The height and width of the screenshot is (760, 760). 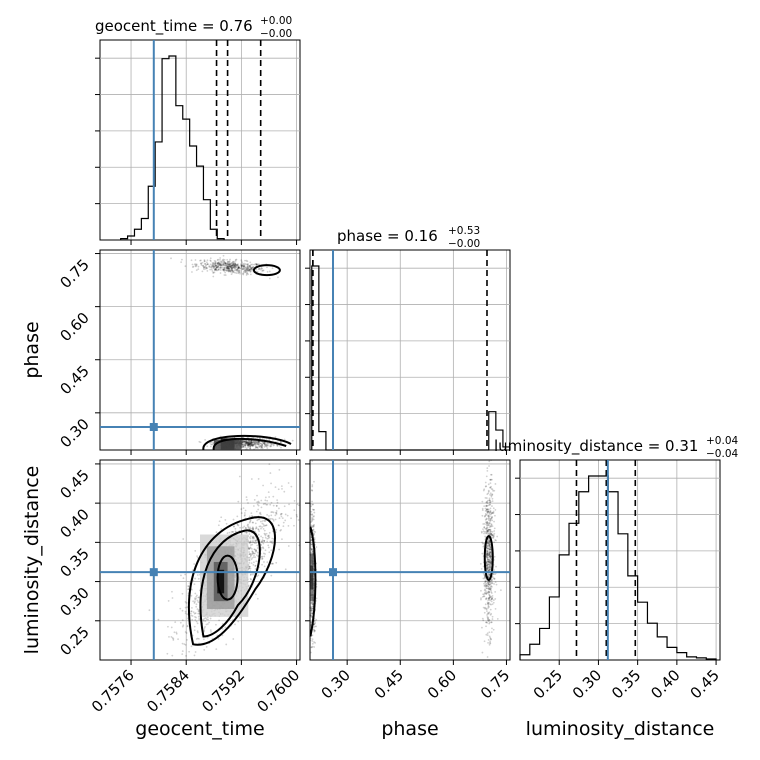 What do you see at coordinates (113, 691) in the screenshot?
I see `x-tick-label: 0.7576` at bounding box center [113, 691].